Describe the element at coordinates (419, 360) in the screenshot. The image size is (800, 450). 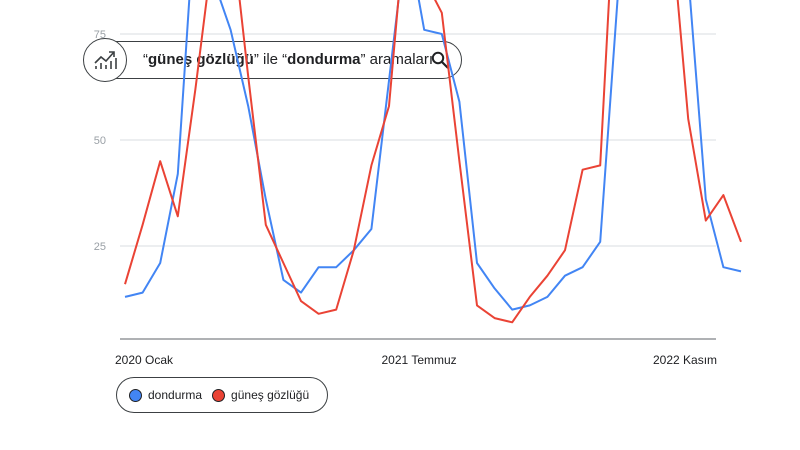
I see `x-tick-label-middle: 2021 Temmuz` at that location.